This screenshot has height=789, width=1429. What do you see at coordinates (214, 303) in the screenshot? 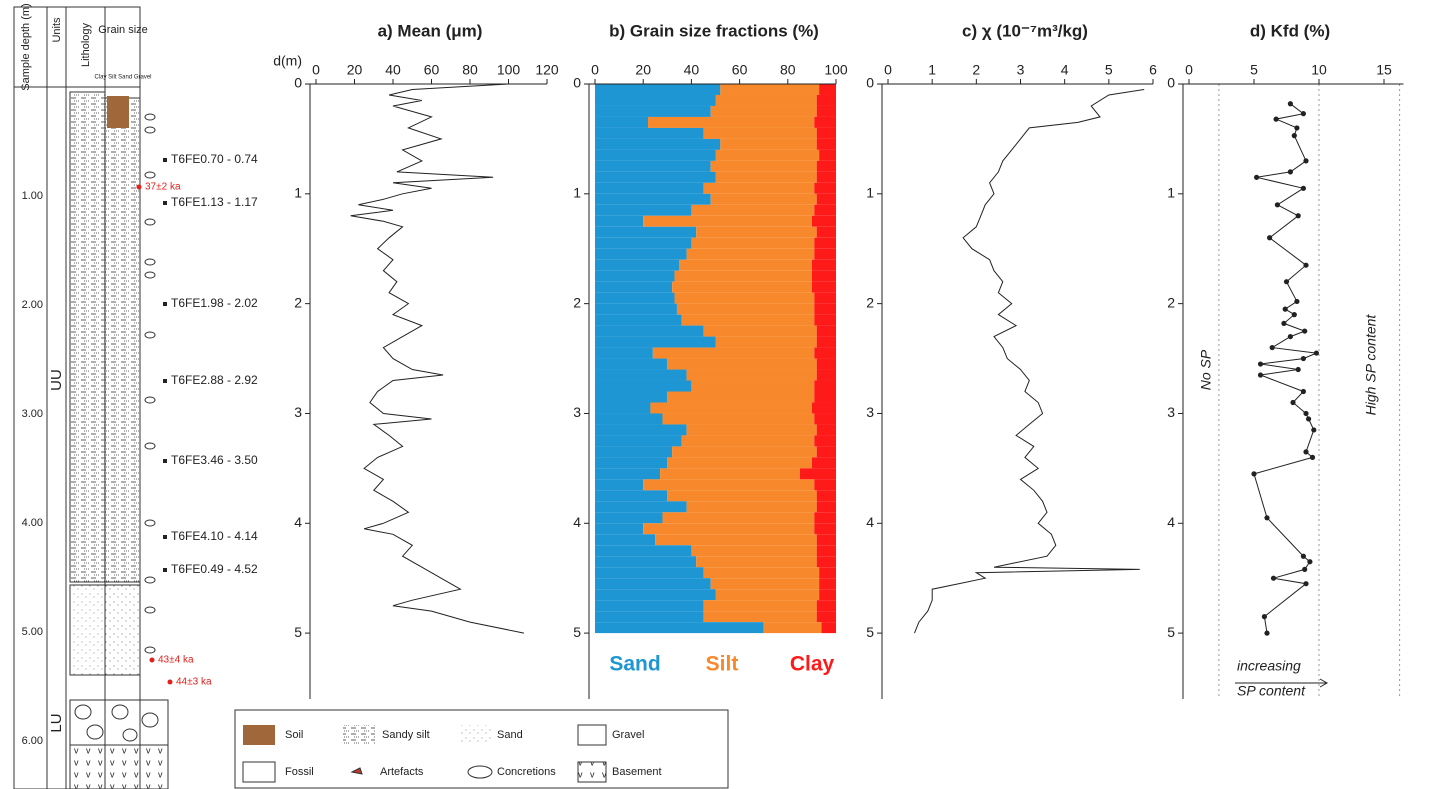
I see `sample-label: T6FE1.98 - 2.02` at bounding box center [214, 303].